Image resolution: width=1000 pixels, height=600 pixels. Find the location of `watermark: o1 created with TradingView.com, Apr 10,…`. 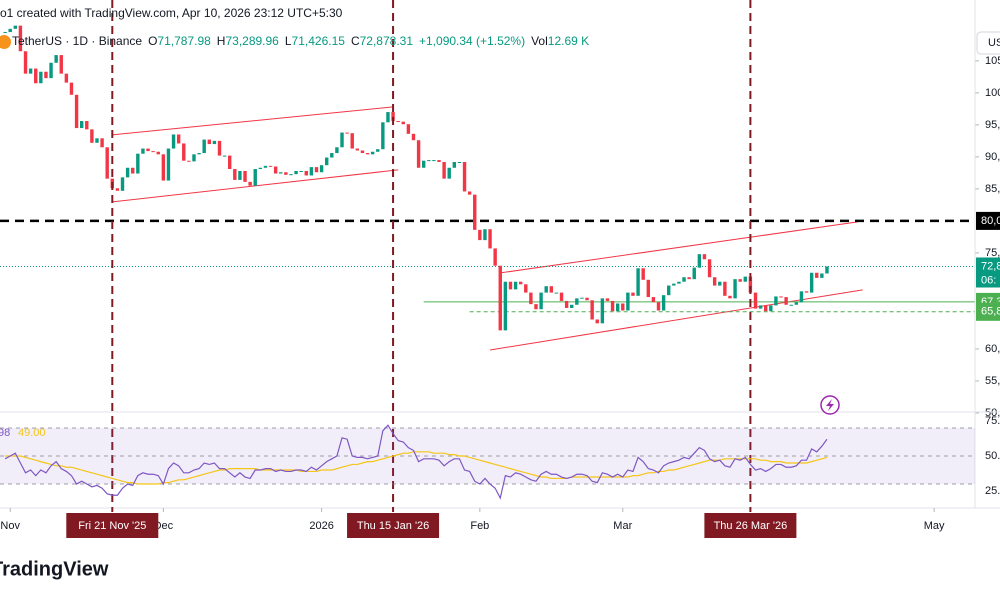

watermark: o1 created with TradingView.com, Apr 10,… is located at coordinates (171, 13).